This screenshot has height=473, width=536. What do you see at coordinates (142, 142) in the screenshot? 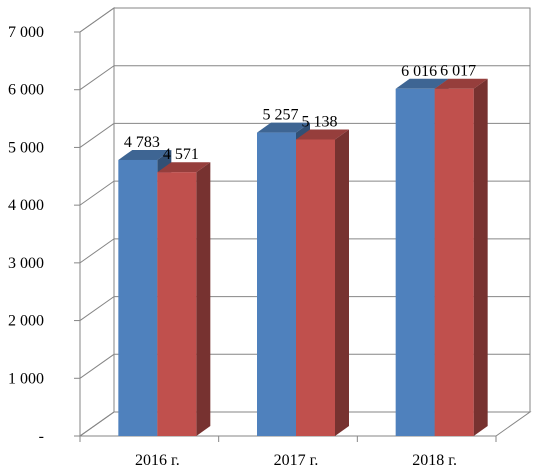
I see `data-label: 4 783` at bounding box center [142, 142].